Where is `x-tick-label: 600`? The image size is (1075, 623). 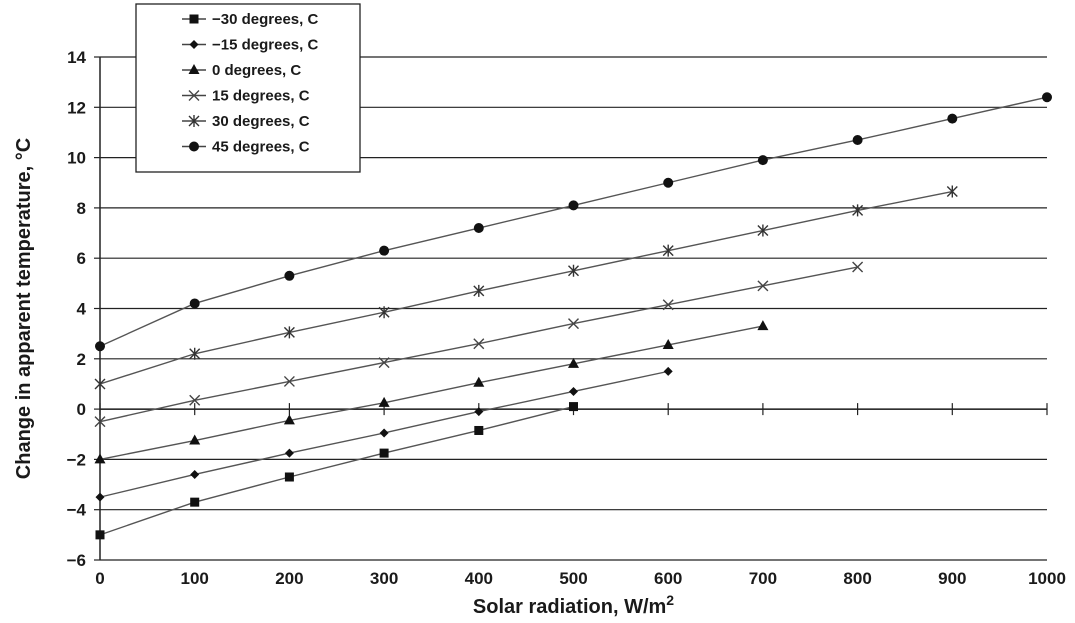 x-tick-label: 600 is located at coordinates (668, 578).